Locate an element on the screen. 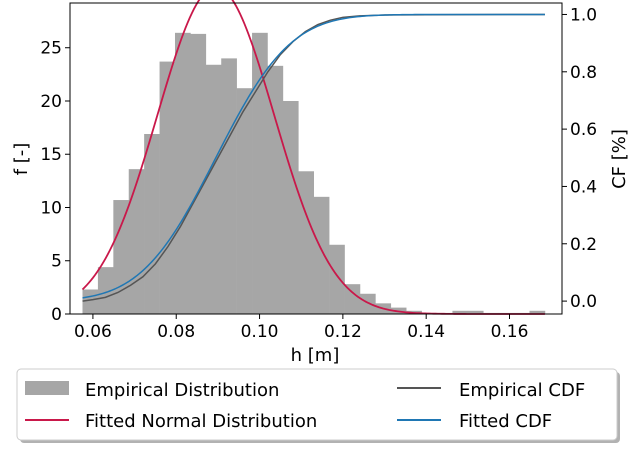  y-left-tick-label: 20 is located at coordinates (51, 102).